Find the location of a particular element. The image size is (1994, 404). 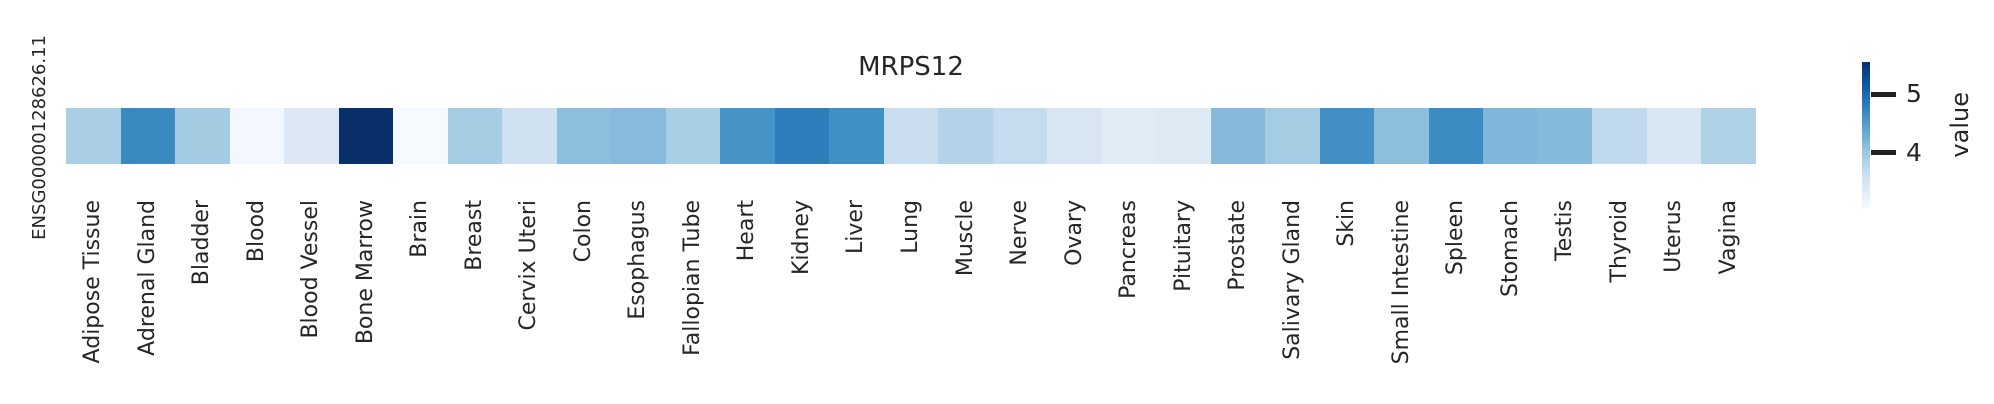

x-tick: Cervix Uteri is located at coordinates (529, 302).